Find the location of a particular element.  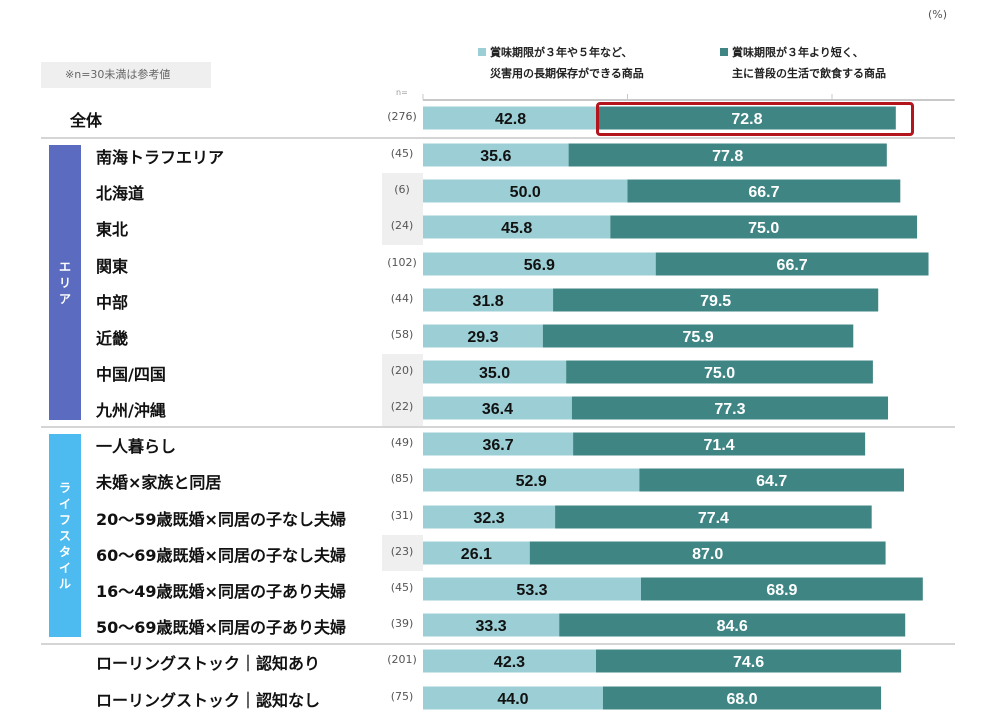

row-label: 16～49歳既婚×同居の子あり夫婦 is located at coordinates (221, 591).